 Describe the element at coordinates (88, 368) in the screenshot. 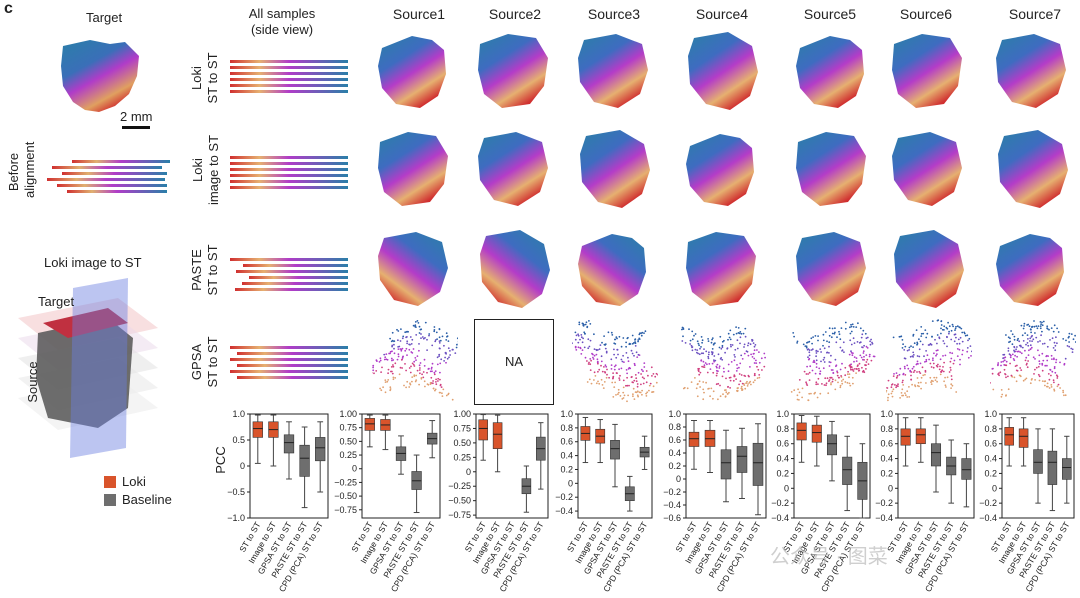

I see `loki-3d-view` at that location.